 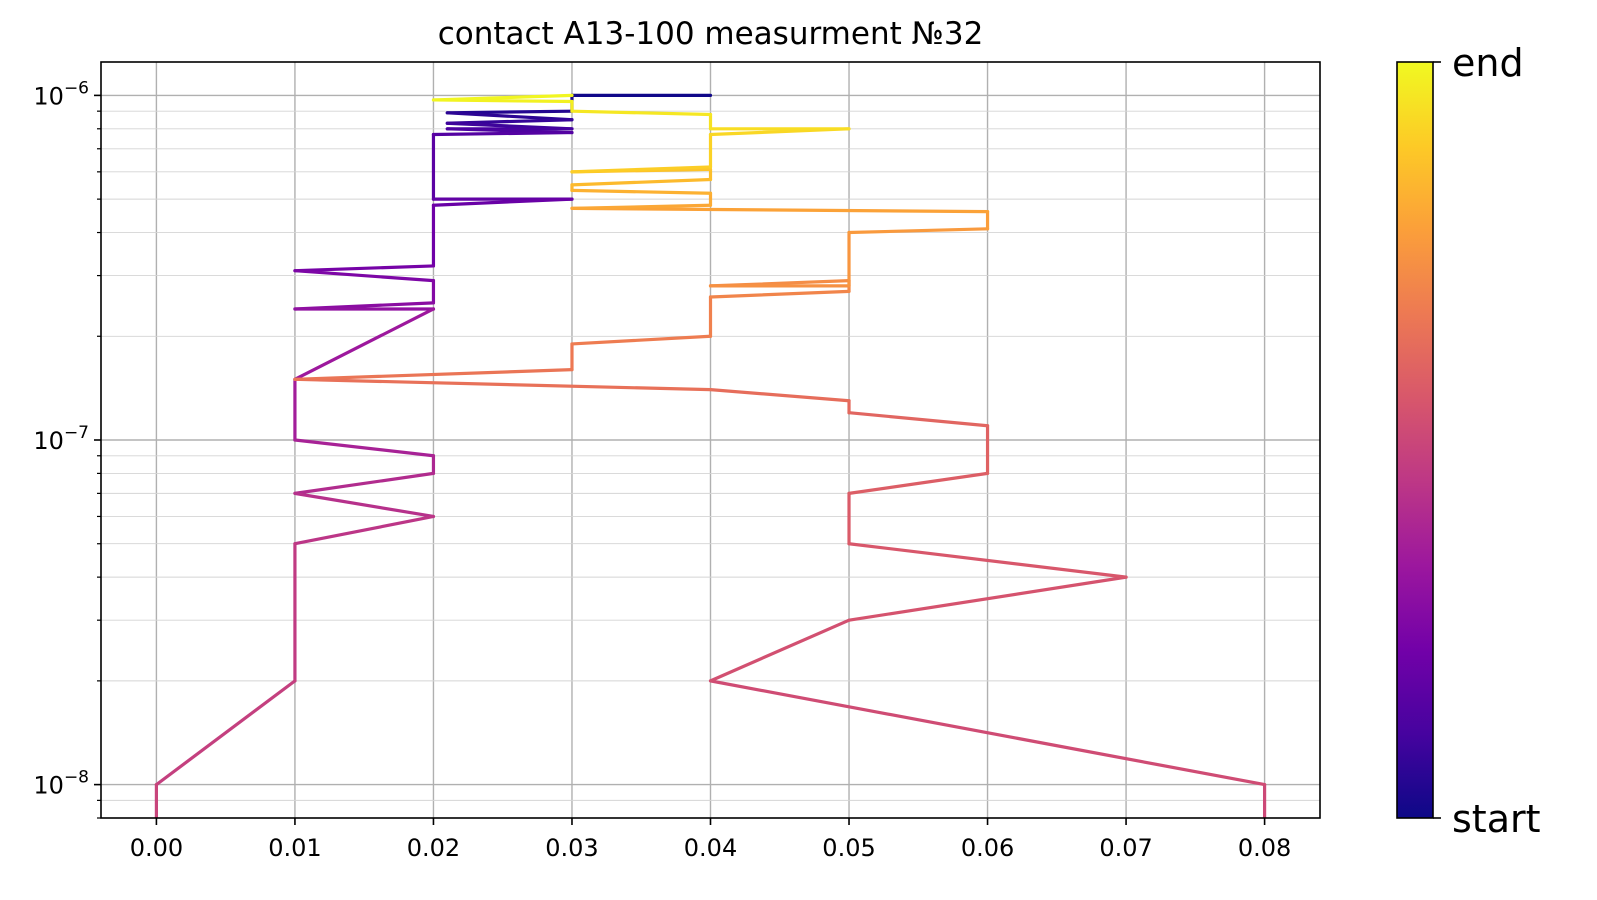 I want to click on y-tick-label: 10⁻⁷, so click(x=61, y=439).